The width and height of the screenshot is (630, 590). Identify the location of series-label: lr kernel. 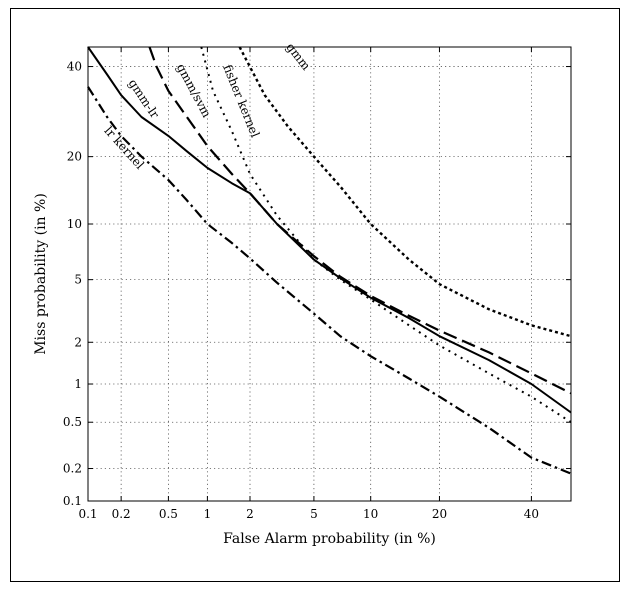
(124, 148).